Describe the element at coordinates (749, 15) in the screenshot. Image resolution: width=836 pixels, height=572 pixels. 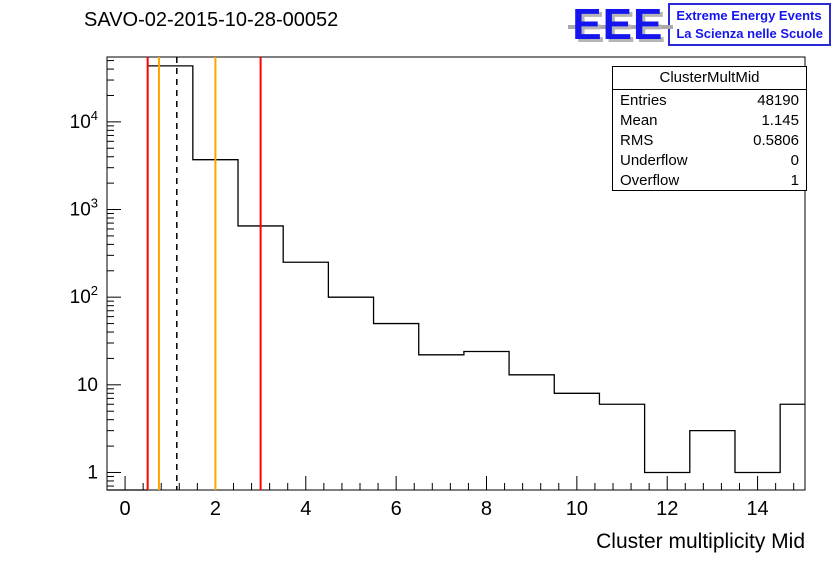
I see `eee-logo-line1: Extreme Energy Events` at that location.